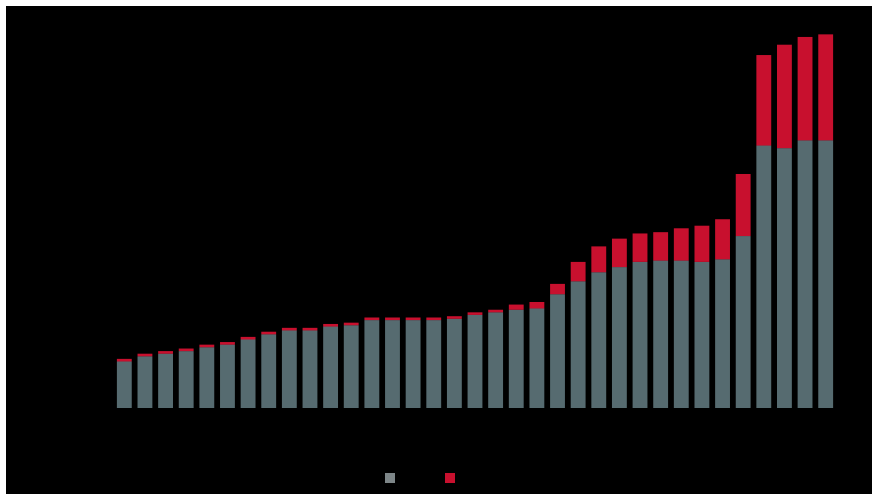  Describe the element at coordinates (390, 478) in the screenshot. I see `legend-swatch-series1` at that location.